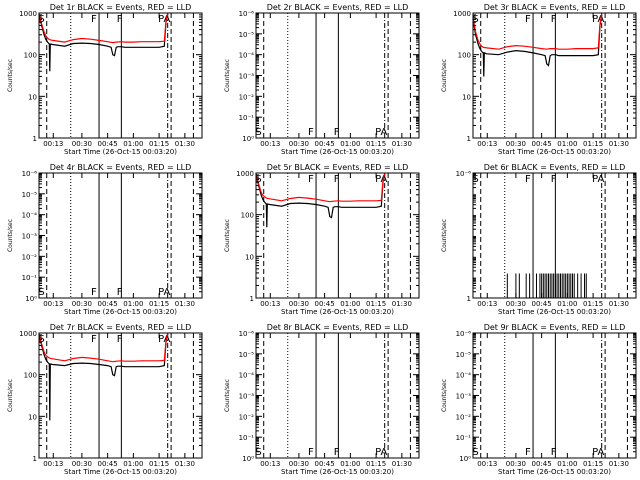  Describe the element at coordinates (245, 174) in the screenshot. I see `y-tick-label: 1000` at that location.